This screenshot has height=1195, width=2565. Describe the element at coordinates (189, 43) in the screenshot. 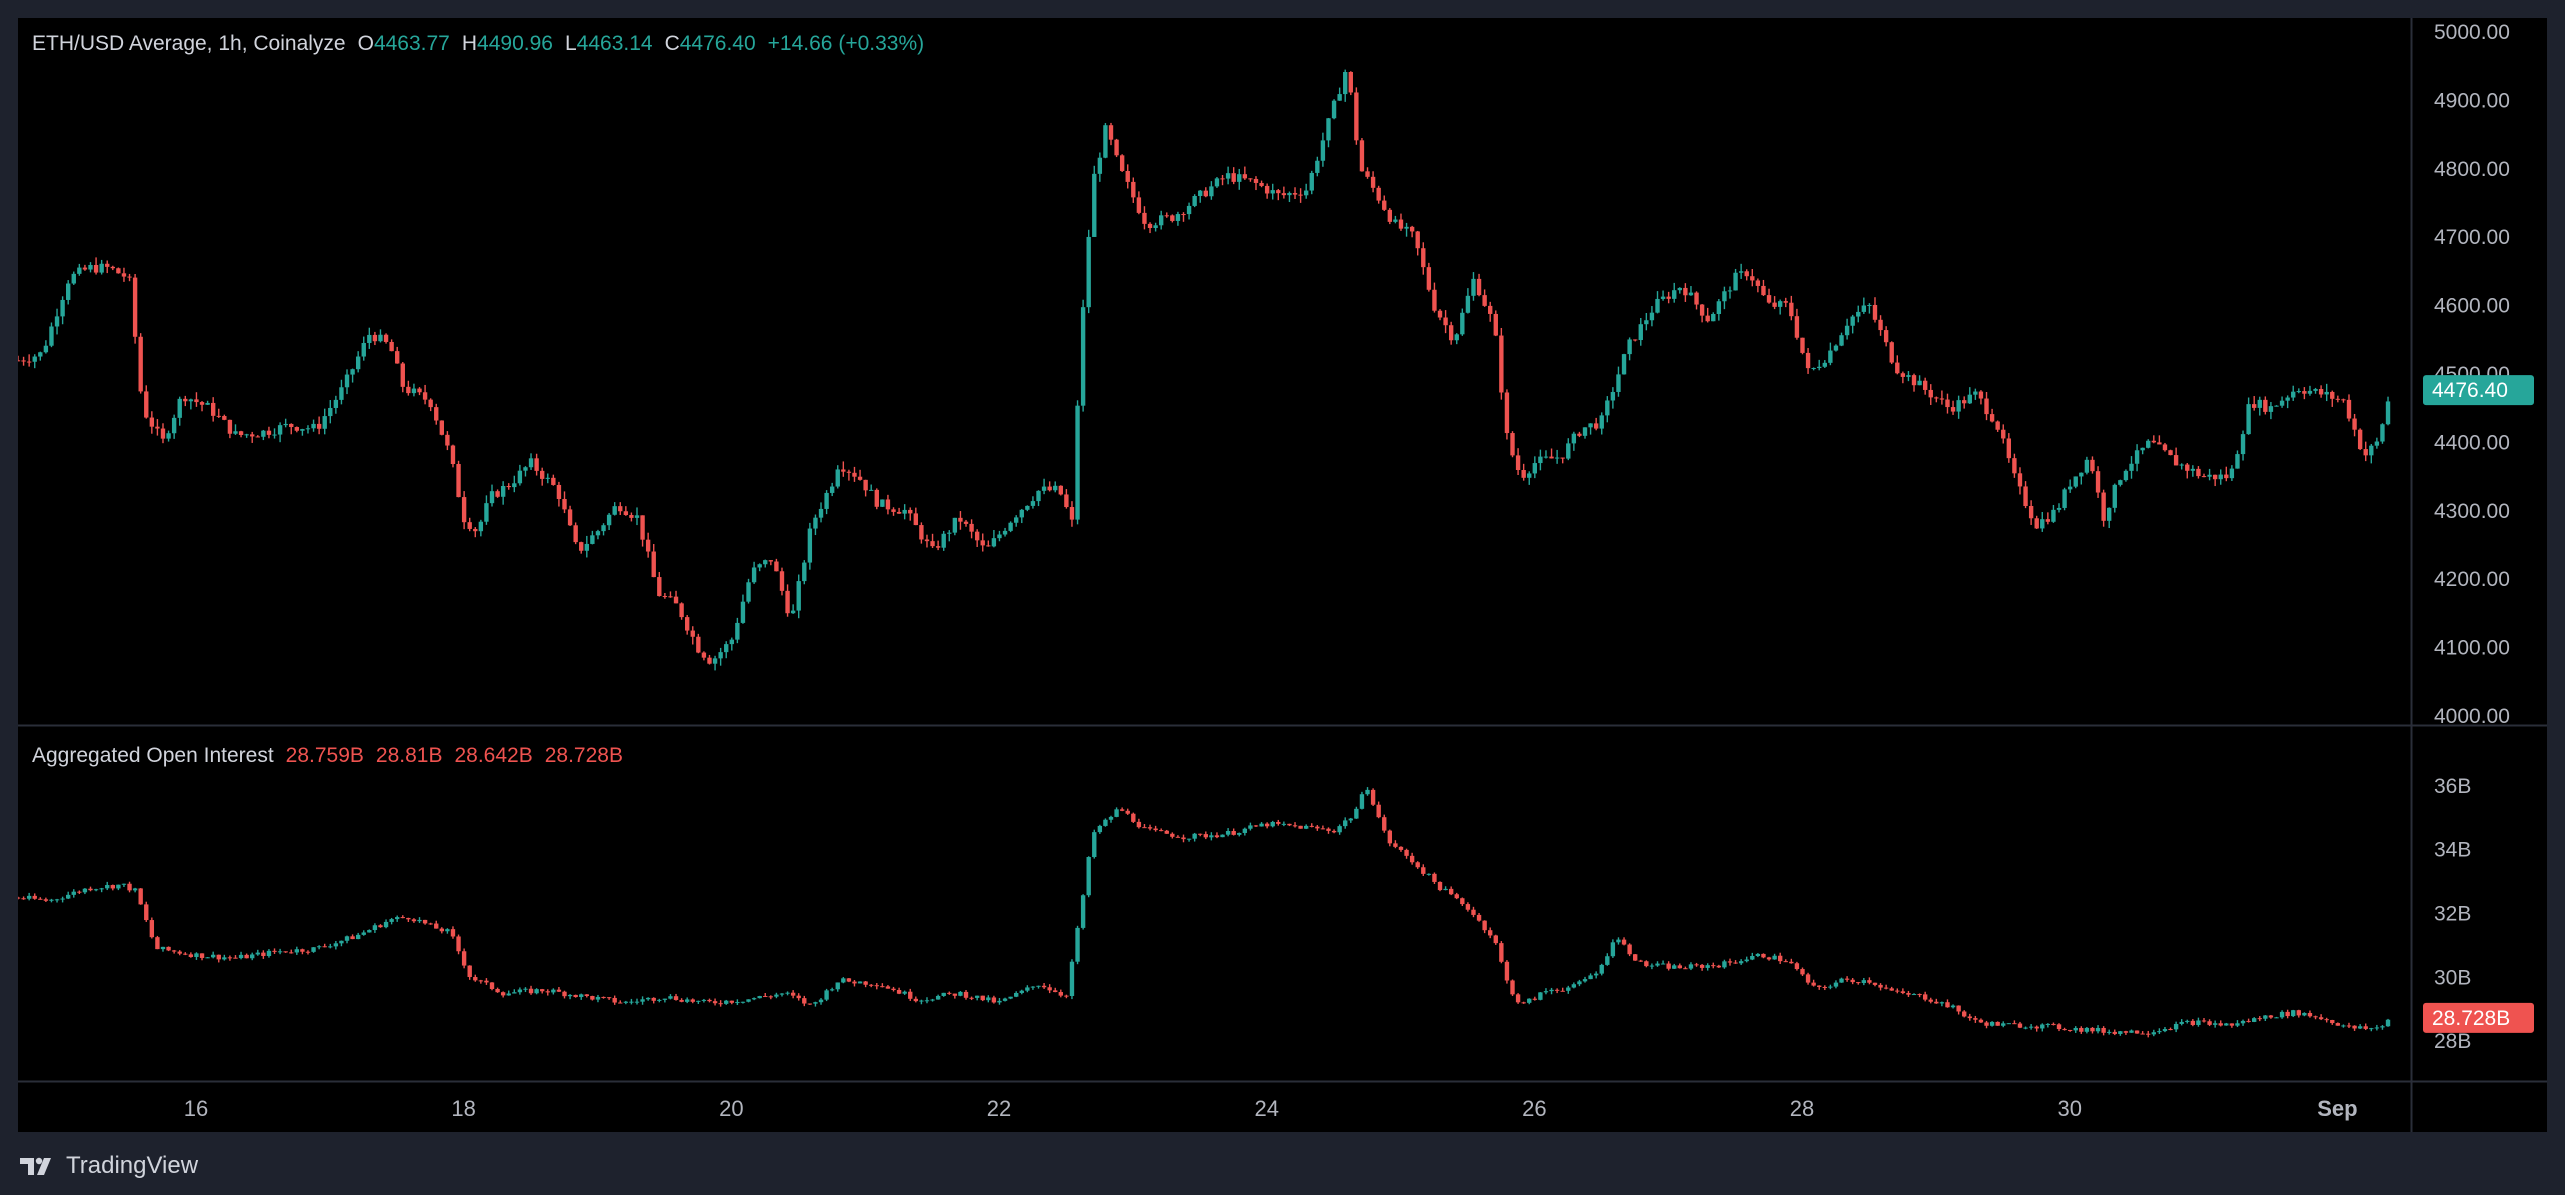

I see `symbol-label: ETH/USD Average, 1h, Coinalyze` at that location.